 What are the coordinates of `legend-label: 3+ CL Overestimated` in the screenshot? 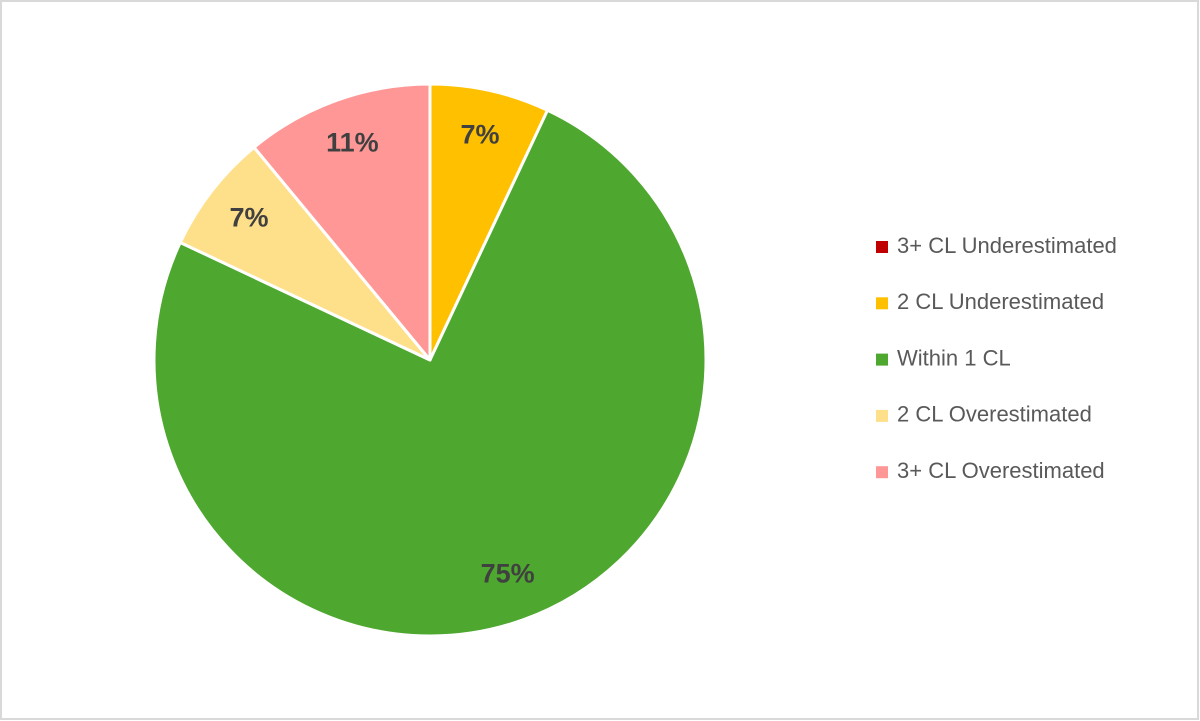 It's located at (1001, 470).